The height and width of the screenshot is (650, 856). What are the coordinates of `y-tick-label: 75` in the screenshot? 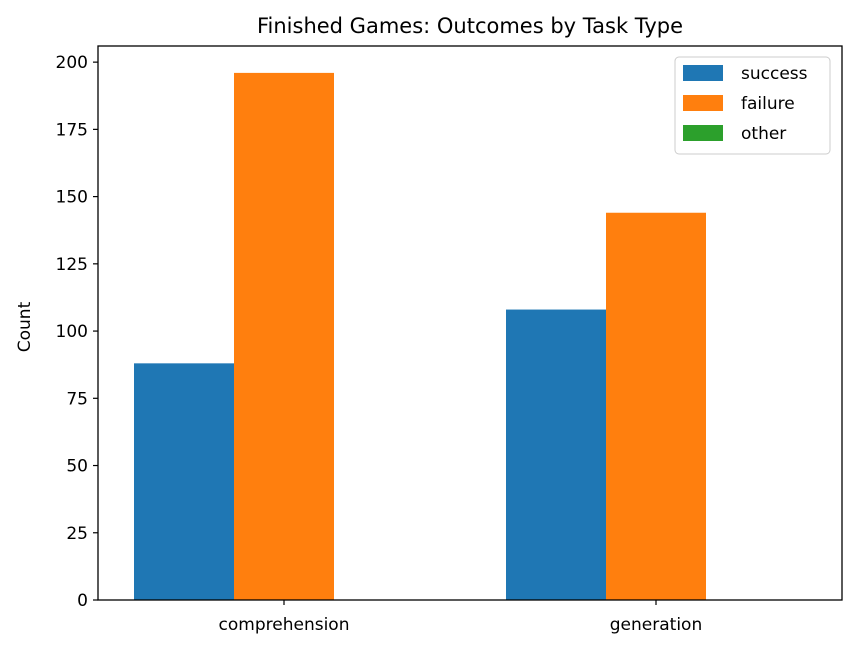 It's located at (77, 399).